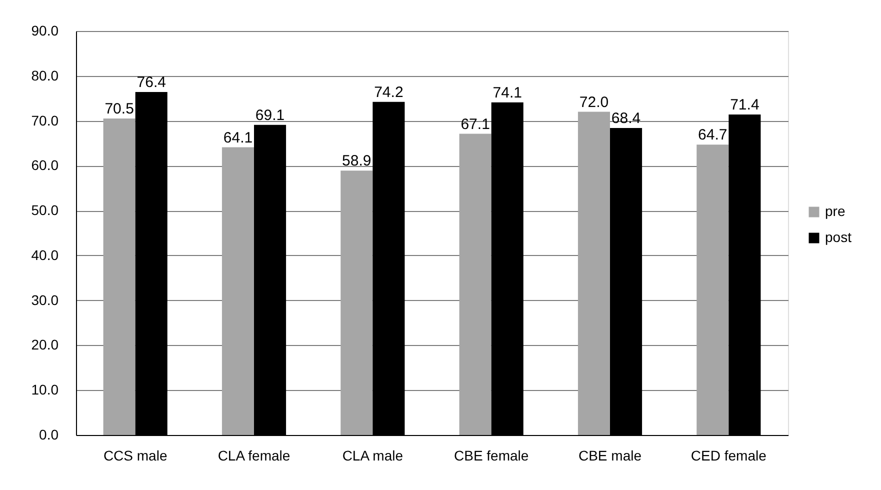  I want to click on data-label: 68.4, so click(626, 118).